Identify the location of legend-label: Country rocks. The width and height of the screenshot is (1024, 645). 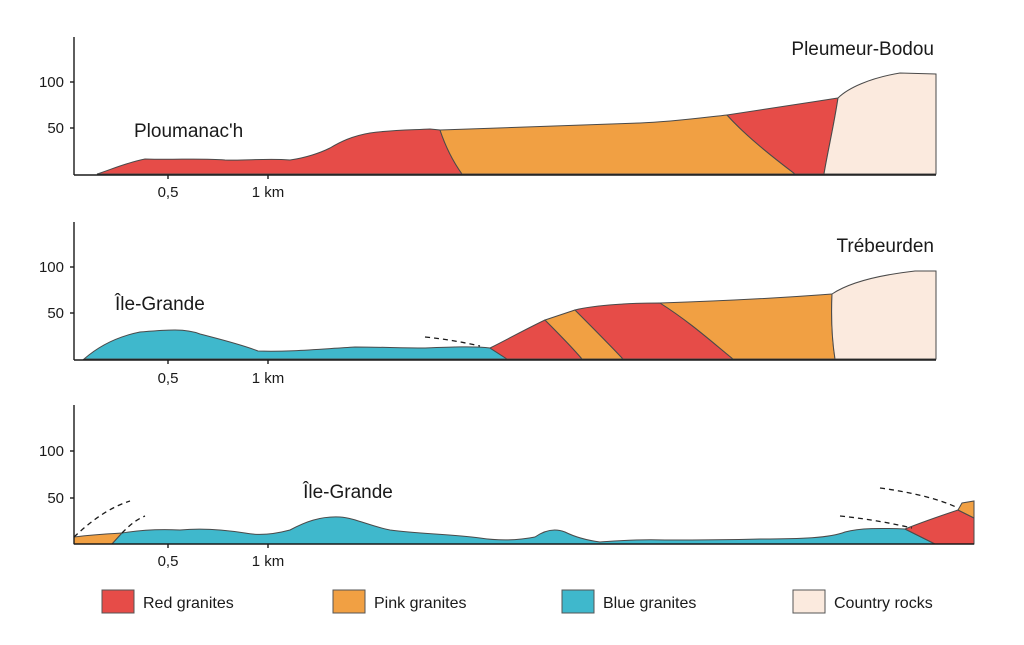
(883, 603).